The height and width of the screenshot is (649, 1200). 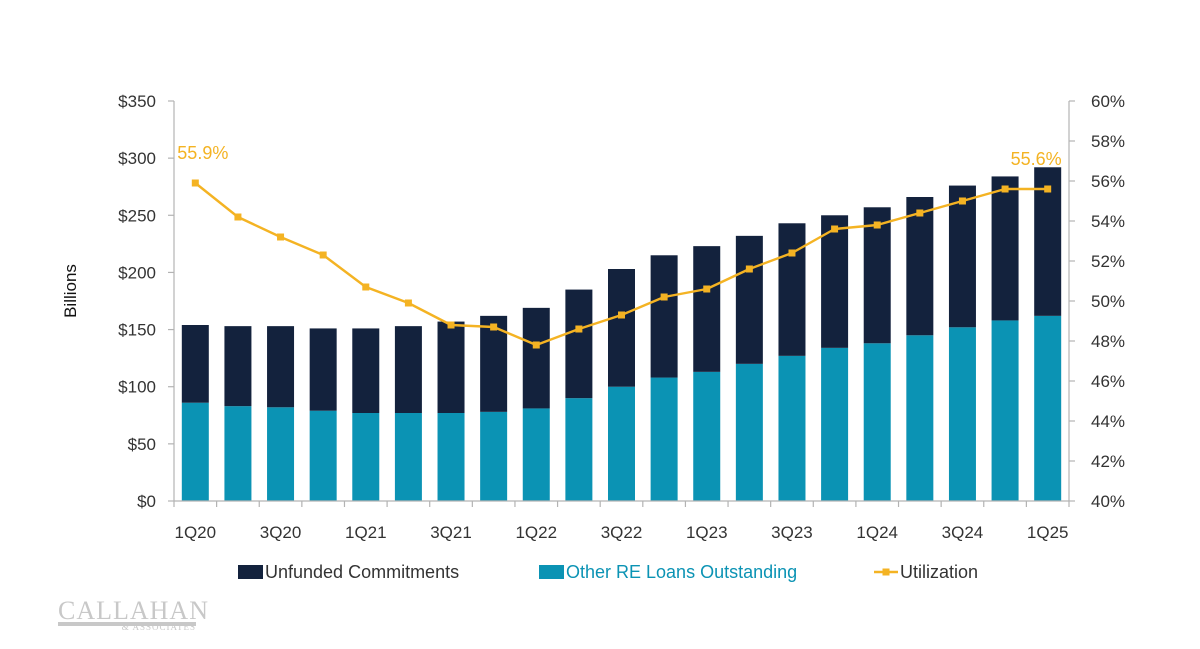 I want to click on bar-unfunded-commitments-3q23, so click(x=792, y=289).